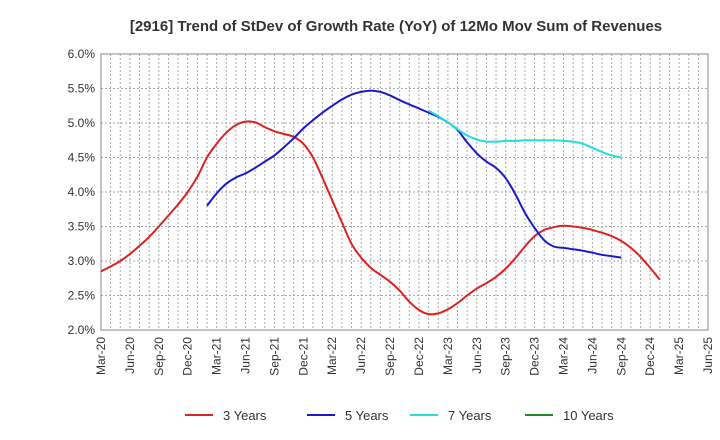 The image size is (720, 440). I want to click on legend: 3 Years 5 Years 7 Years 10 Years, so click(399, 415).